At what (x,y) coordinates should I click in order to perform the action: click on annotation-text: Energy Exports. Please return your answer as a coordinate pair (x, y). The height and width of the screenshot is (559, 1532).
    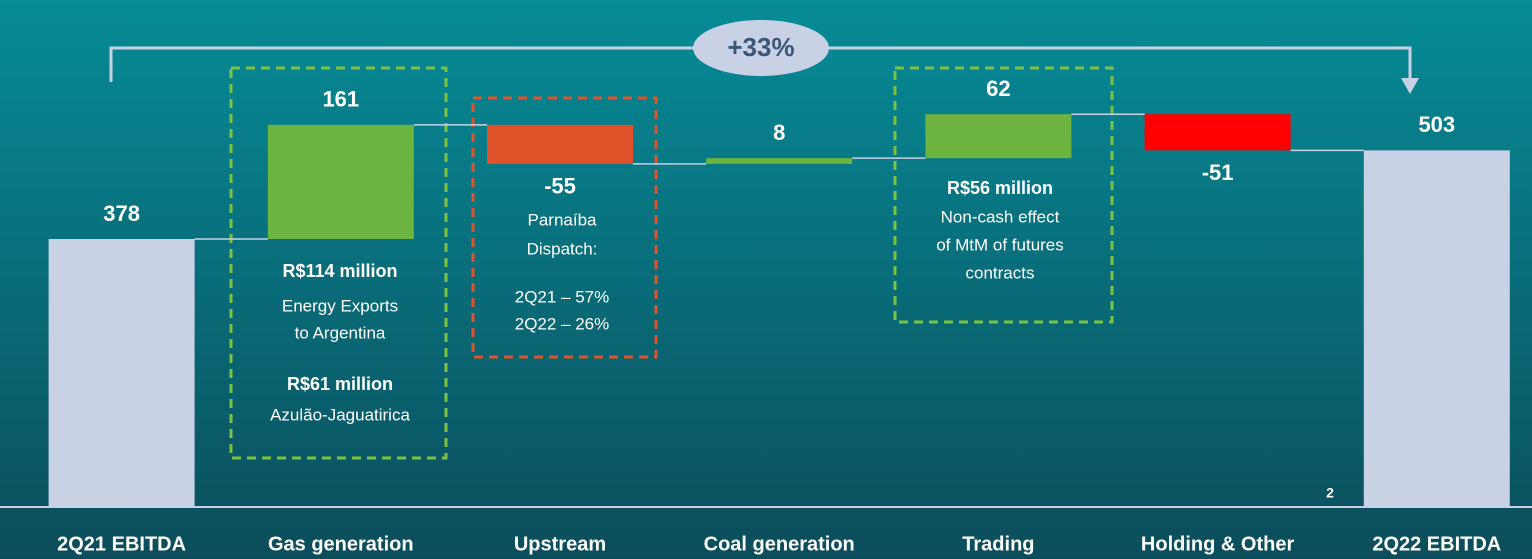
    Looking at the image, I should click on (340, 305).